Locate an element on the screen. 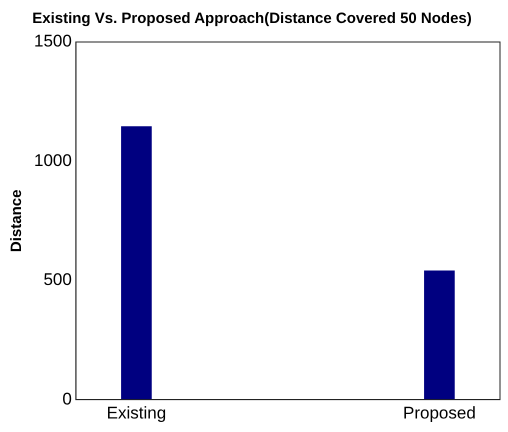  x-tick-label: Proposed is located at coordinates (439, 412).